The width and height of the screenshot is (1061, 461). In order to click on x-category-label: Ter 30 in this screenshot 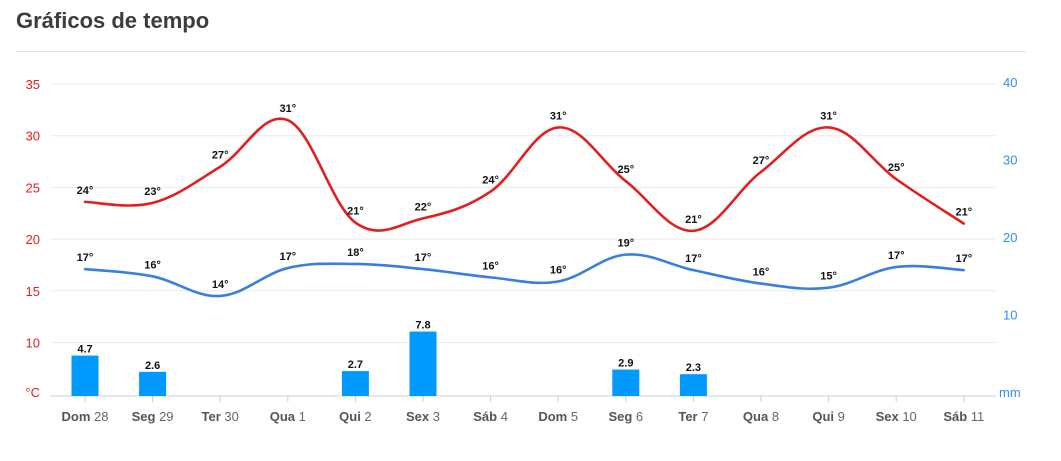, I will do `click(220, 416)`.